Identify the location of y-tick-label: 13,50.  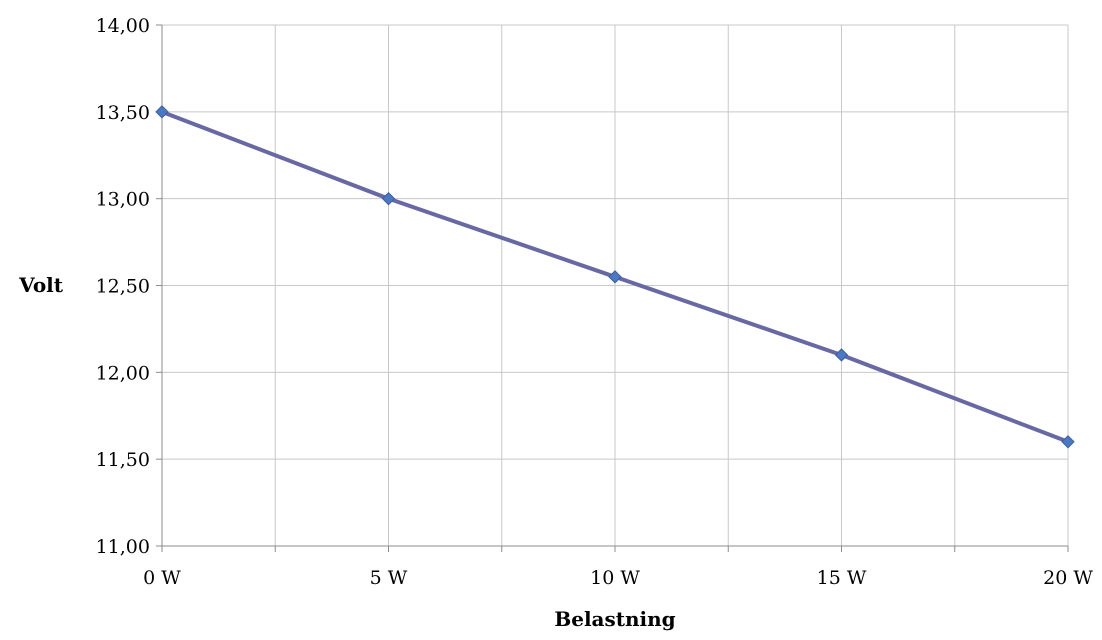
(123, 113).